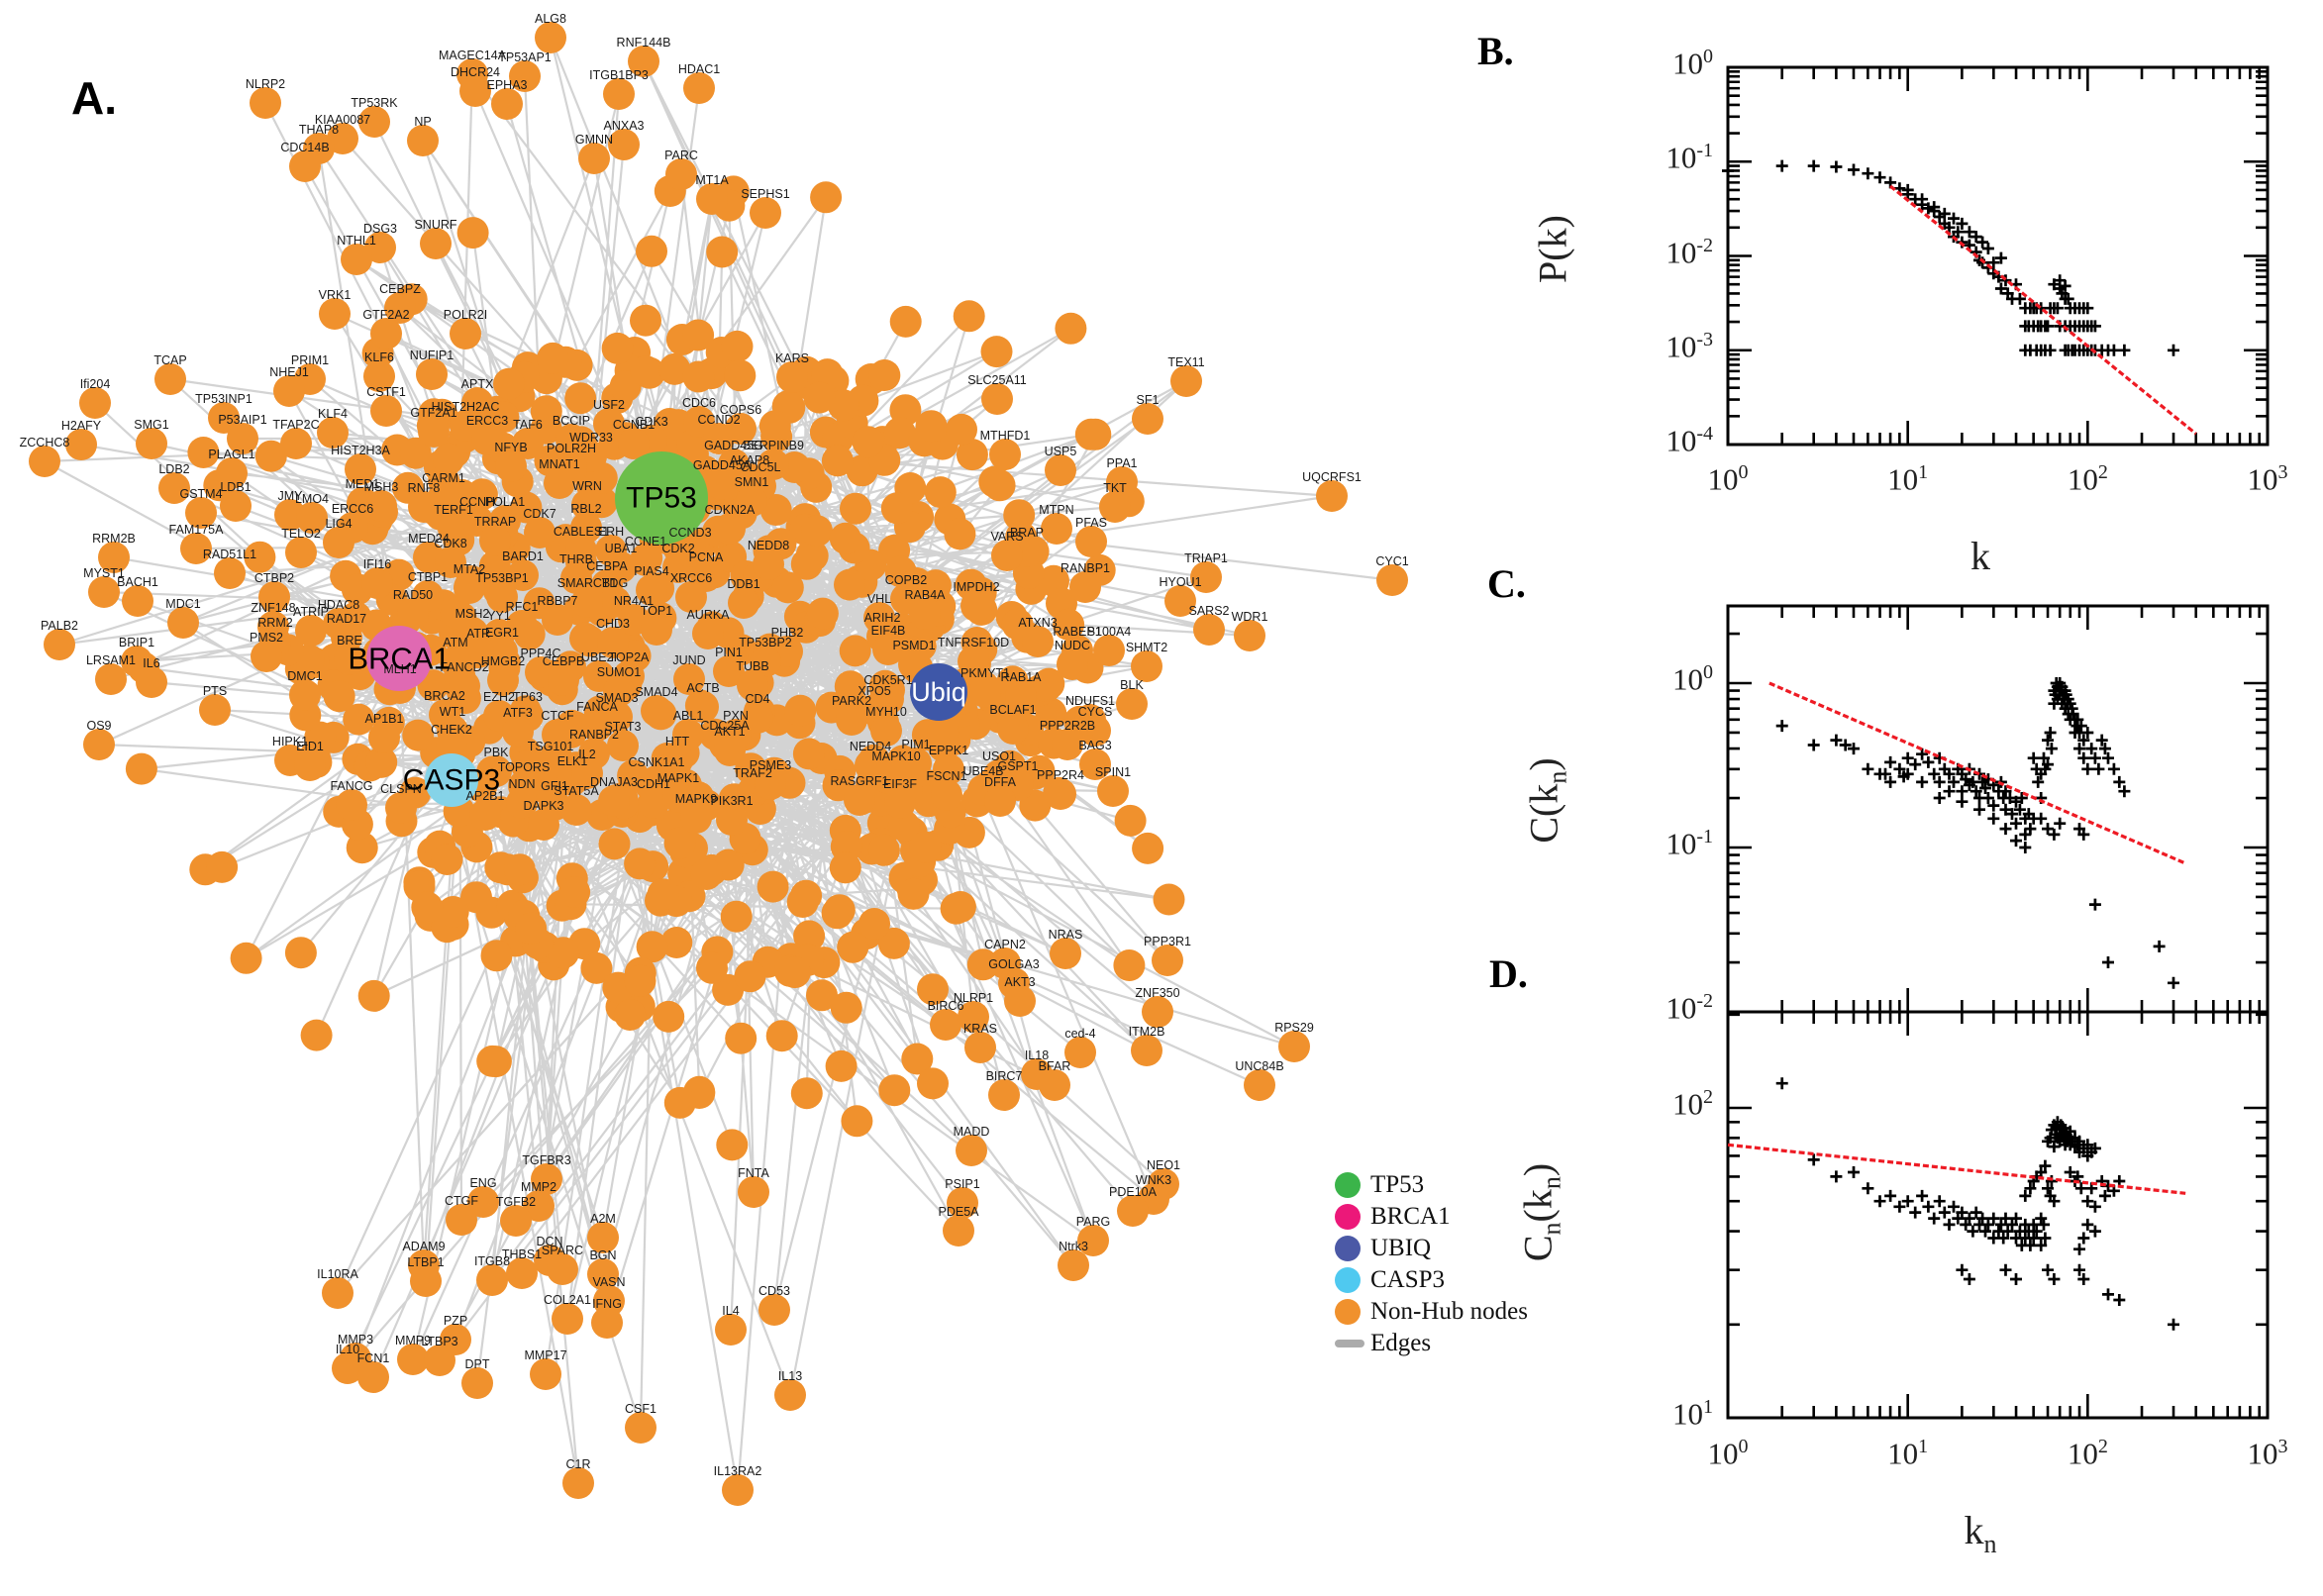 The height and width of the screenshot is (1596, 2323). What do you see at coordinates (946, 1006) in the screenshot?
I see `node-label: BIRC6` at bounding box center [946, 1006].